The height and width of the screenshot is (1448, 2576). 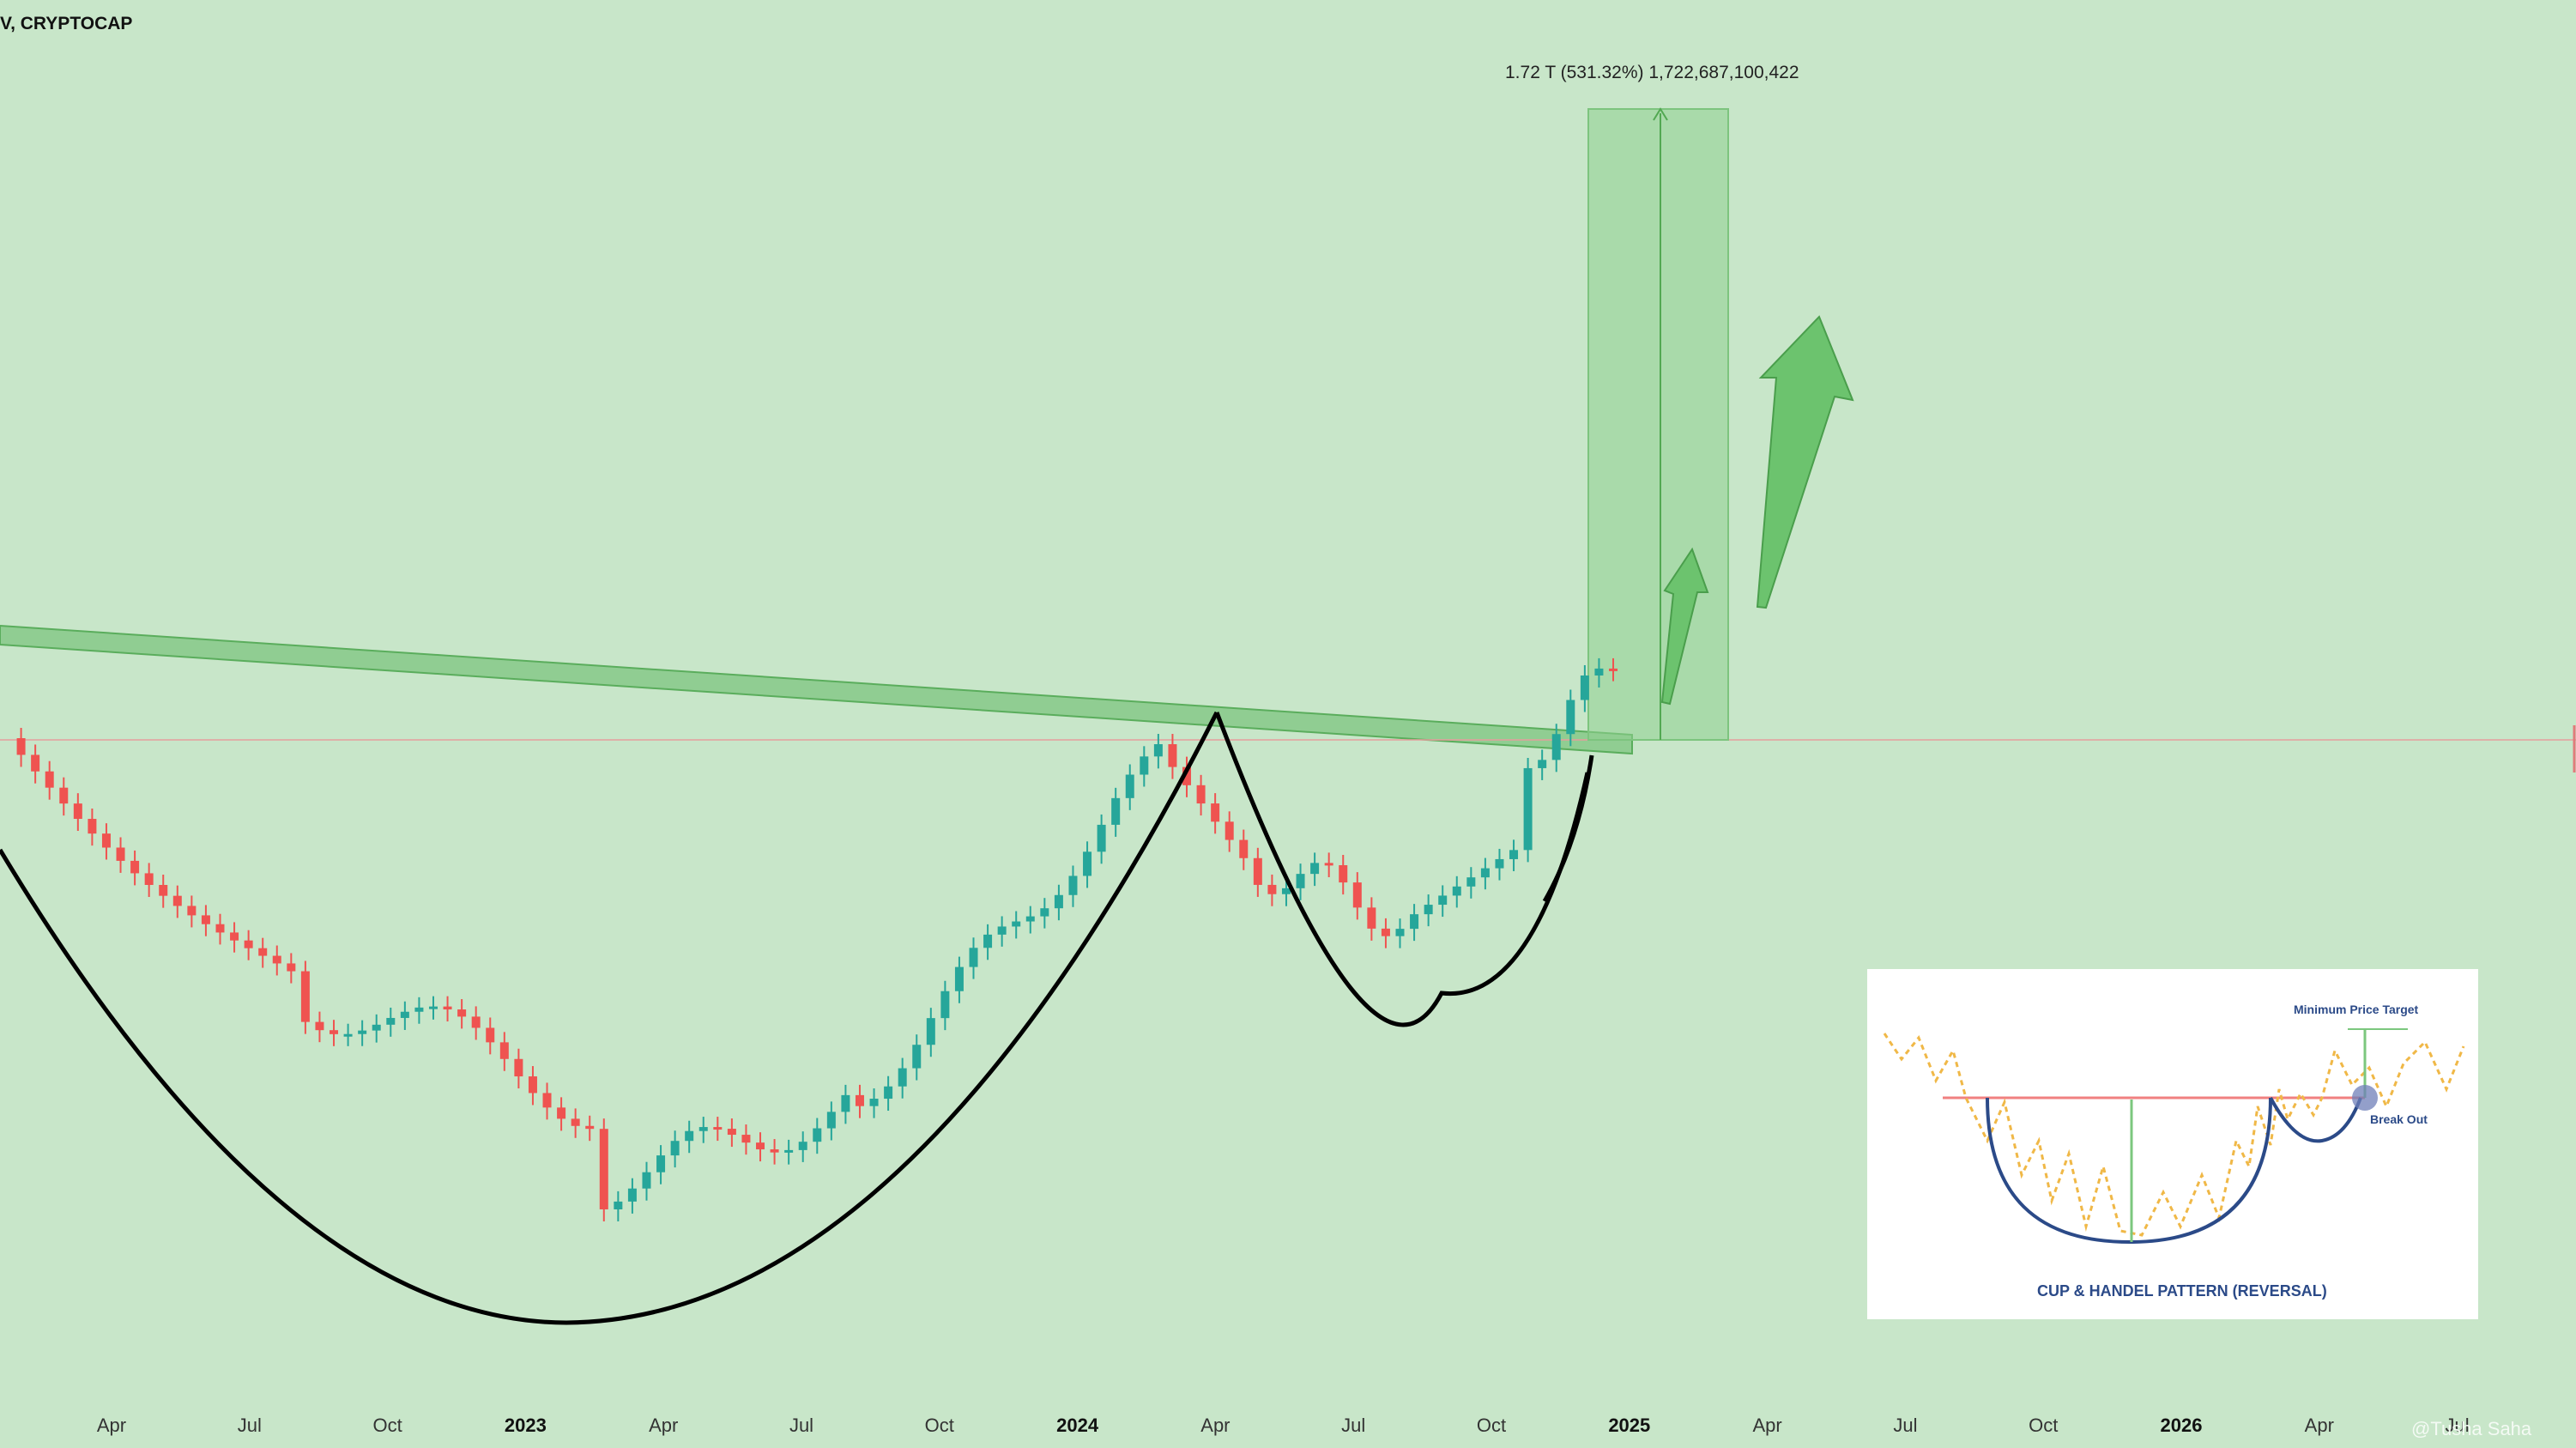 I want to click on handle-curve, so click(x=1402, y=869).